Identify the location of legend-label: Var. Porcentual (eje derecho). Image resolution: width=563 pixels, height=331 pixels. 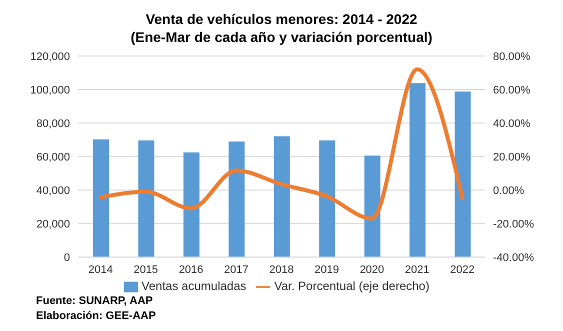
(352, 286).